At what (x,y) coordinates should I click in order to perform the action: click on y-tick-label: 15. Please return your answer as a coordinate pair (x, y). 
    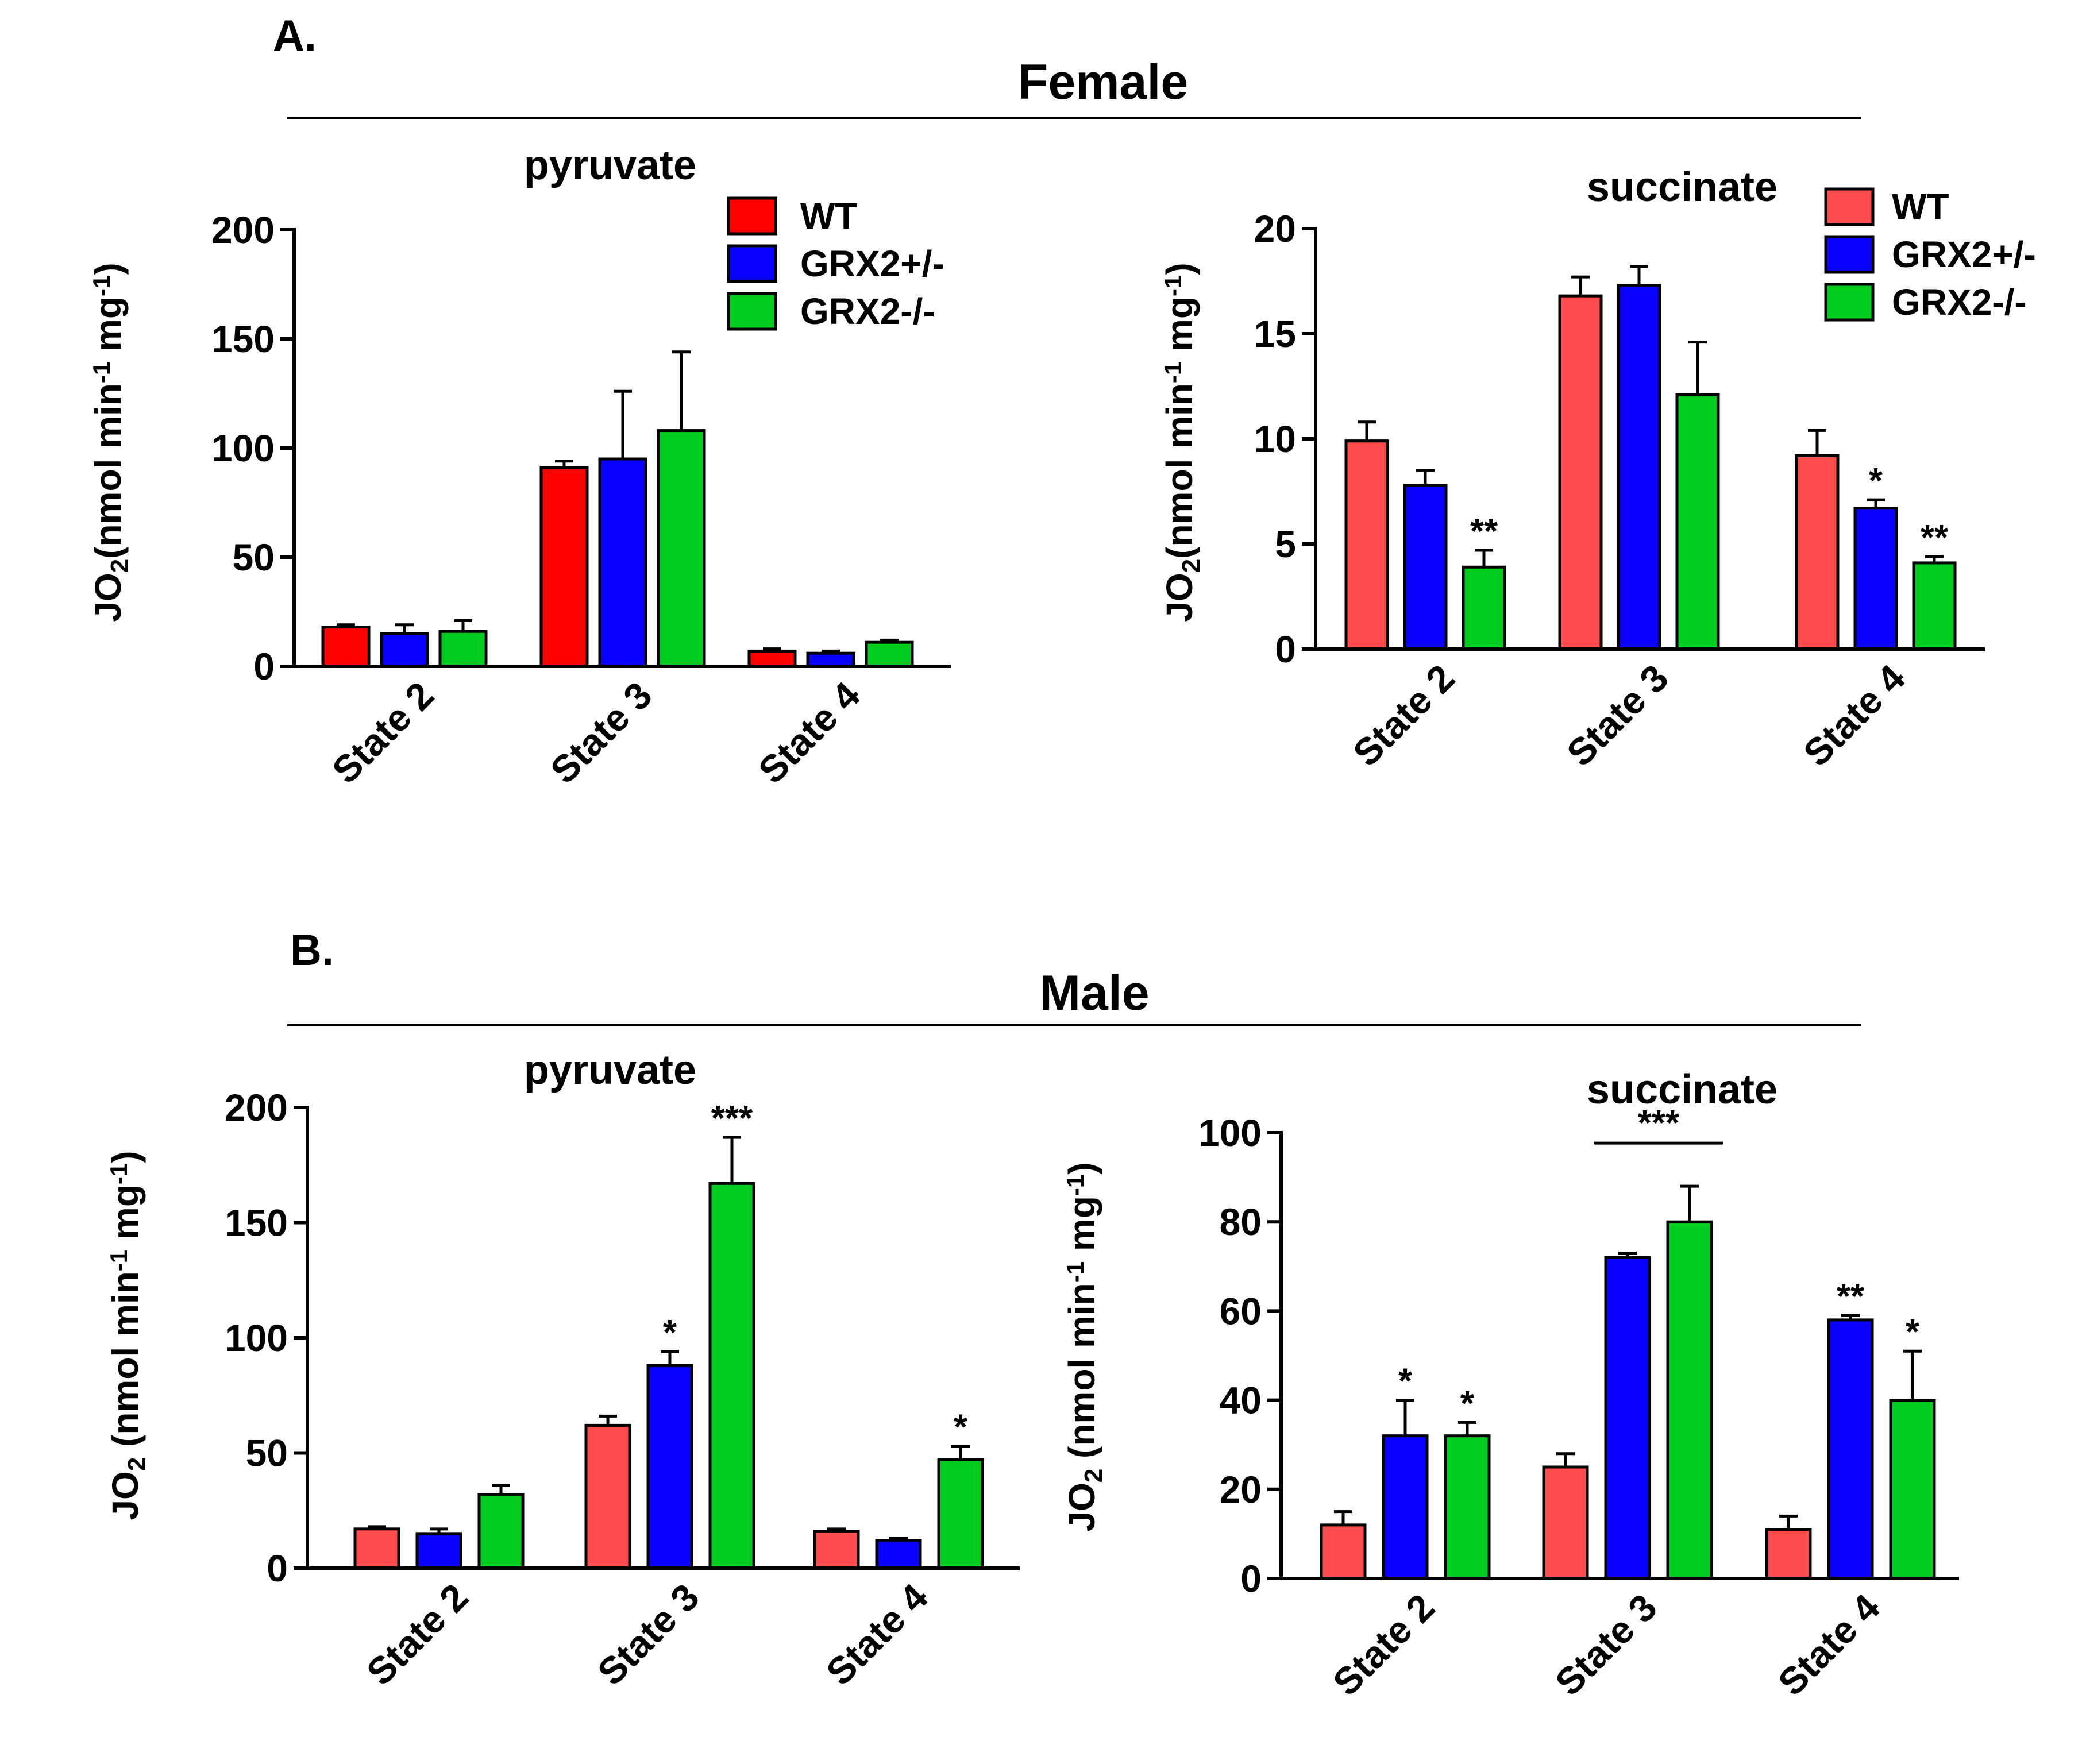
    Looking at the image, I should click on (1275, 333).